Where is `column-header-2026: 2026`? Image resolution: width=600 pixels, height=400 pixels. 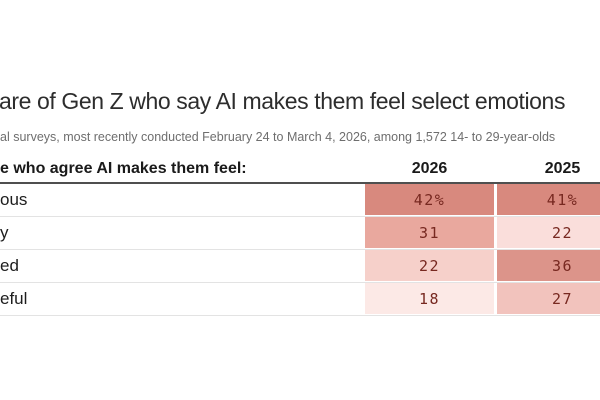
column-header-2026: 2026 is located at coordinates (429, 168).